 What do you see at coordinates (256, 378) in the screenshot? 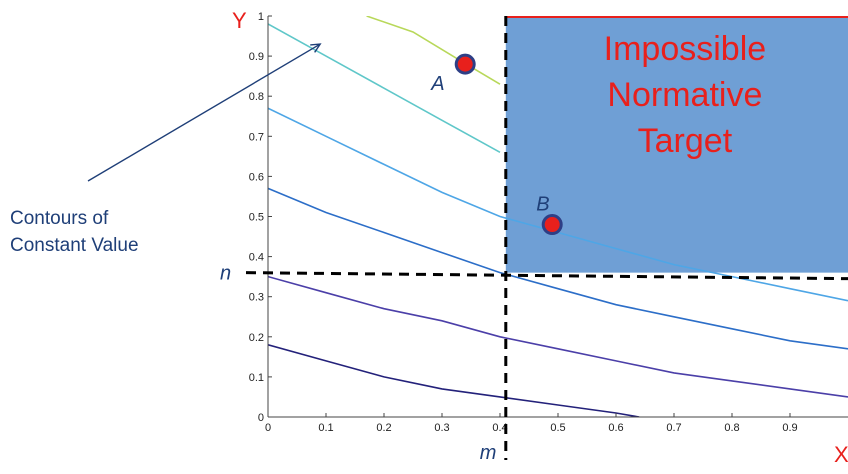
I see `y-tick-label: 0.1` at bounding box center [256, 378].